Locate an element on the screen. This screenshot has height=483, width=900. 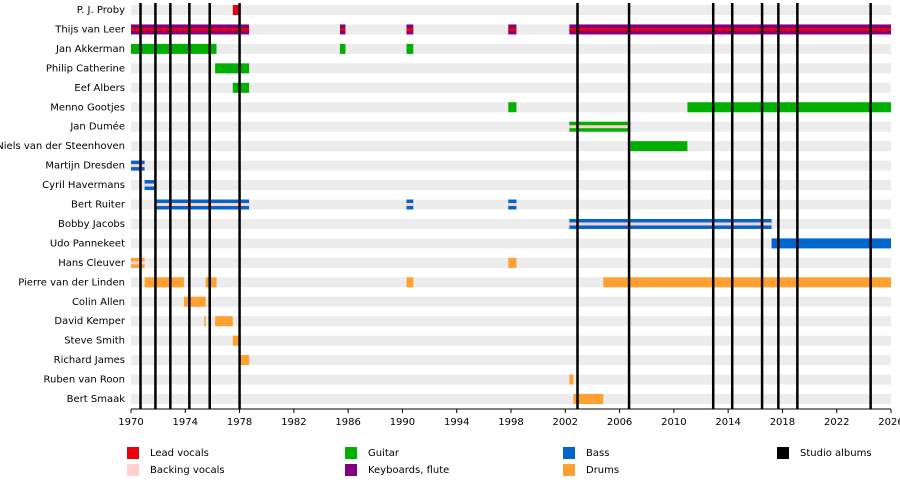
x-tick-label: 1978 is located at coordinates (239, 422).